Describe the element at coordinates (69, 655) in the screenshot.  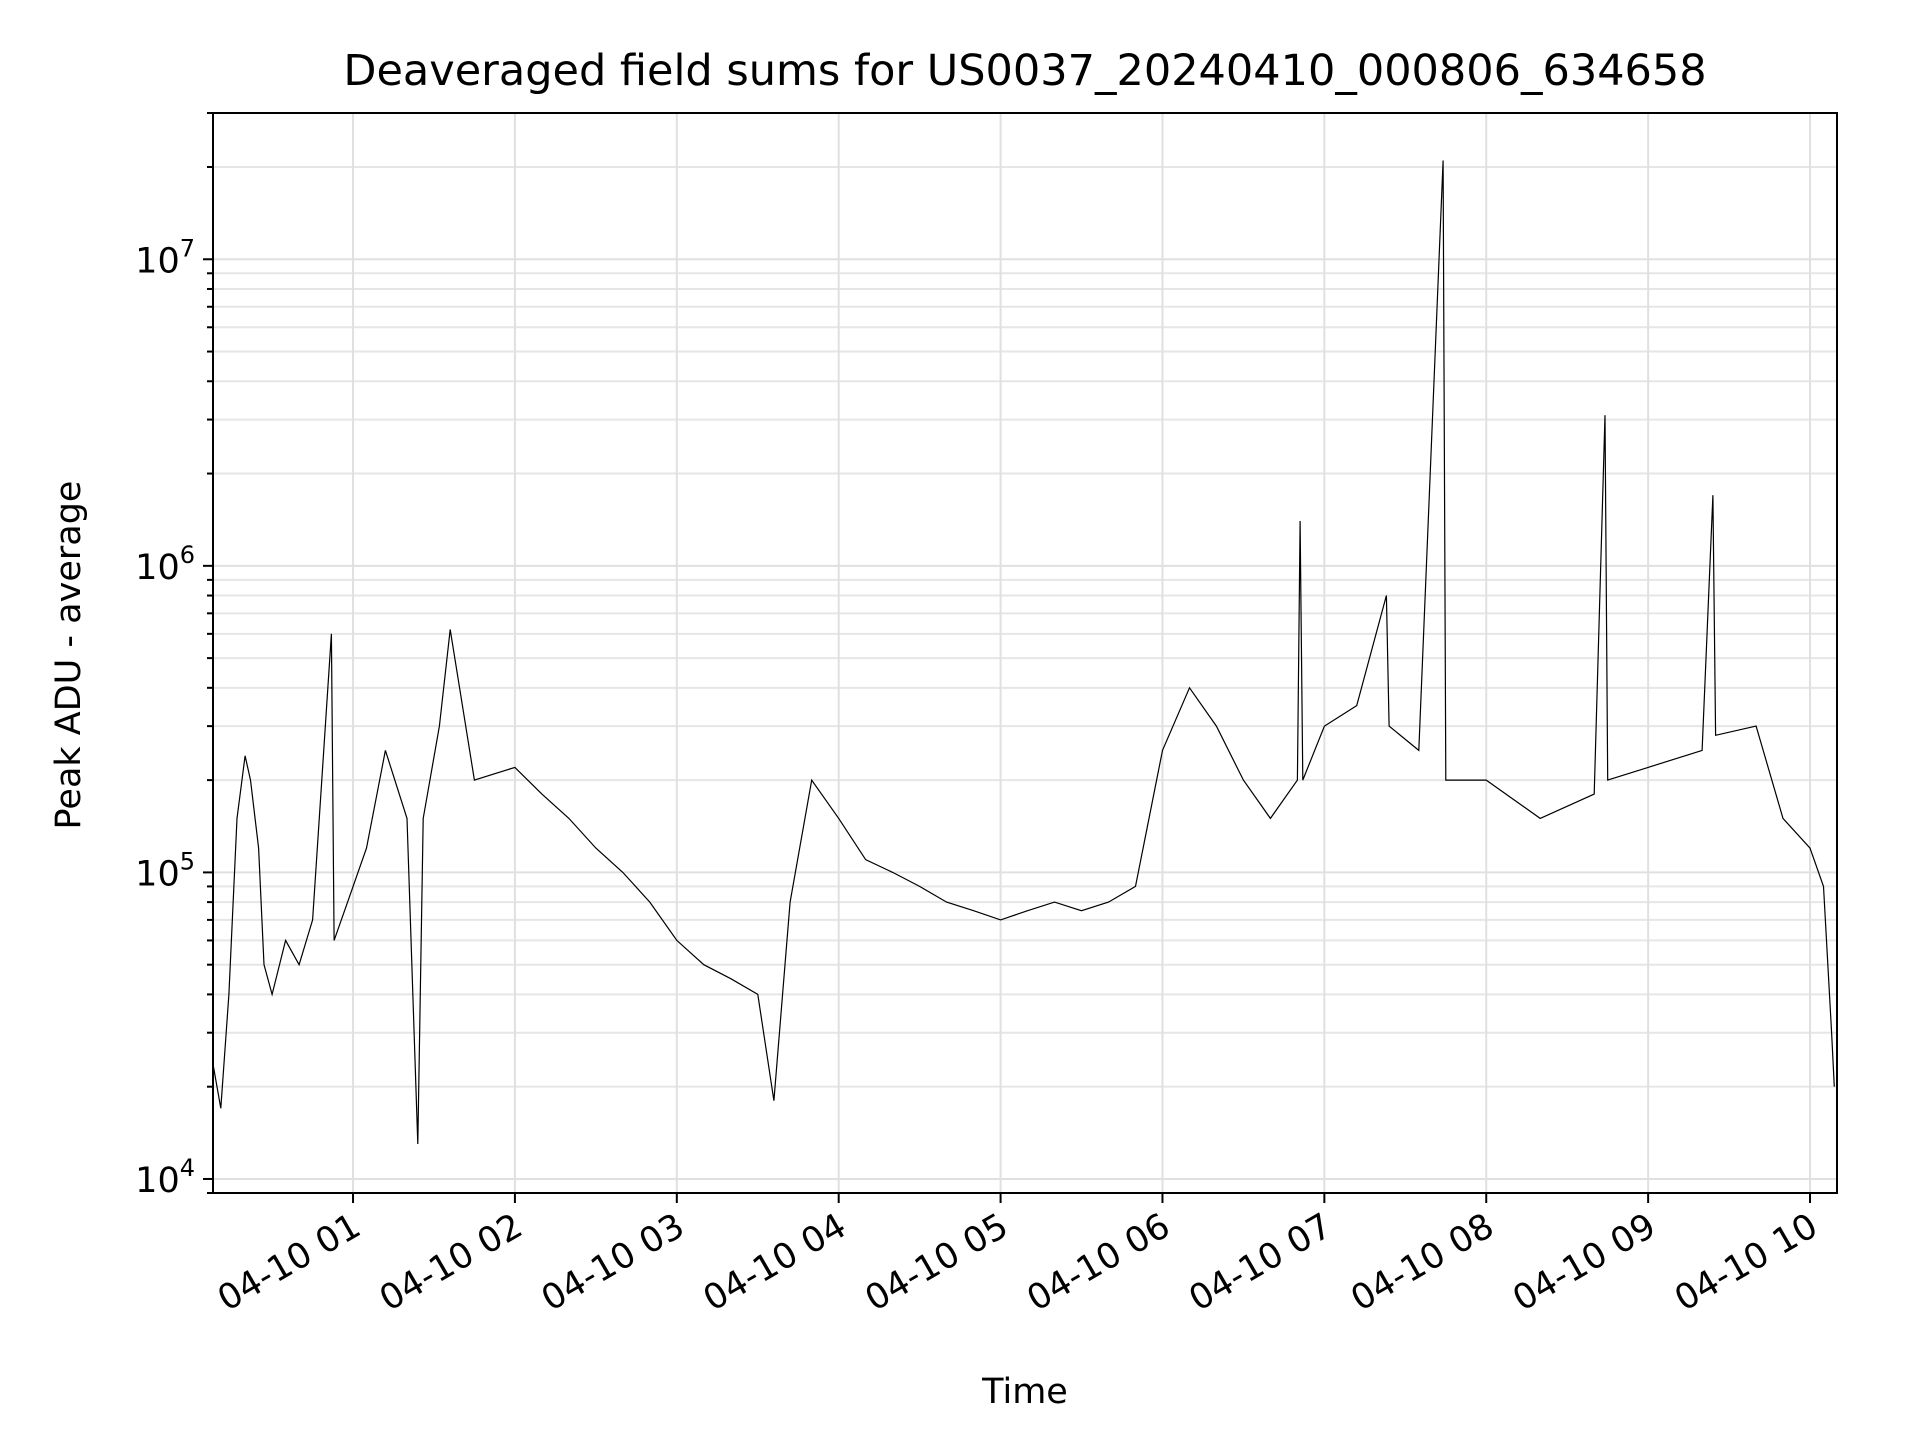
I see `y-axis-label: Peak ADU - average` at that location.